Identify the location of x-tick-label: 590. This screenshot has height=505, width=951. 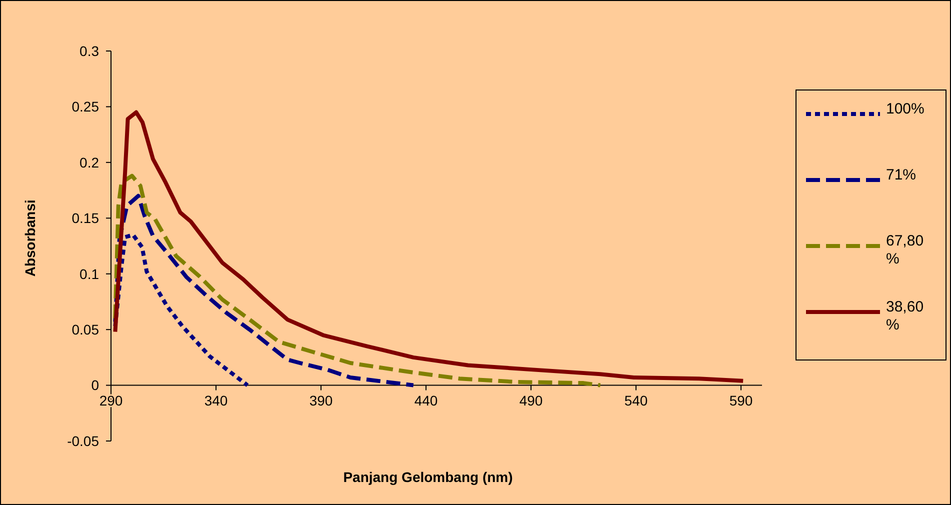
(741, 400).